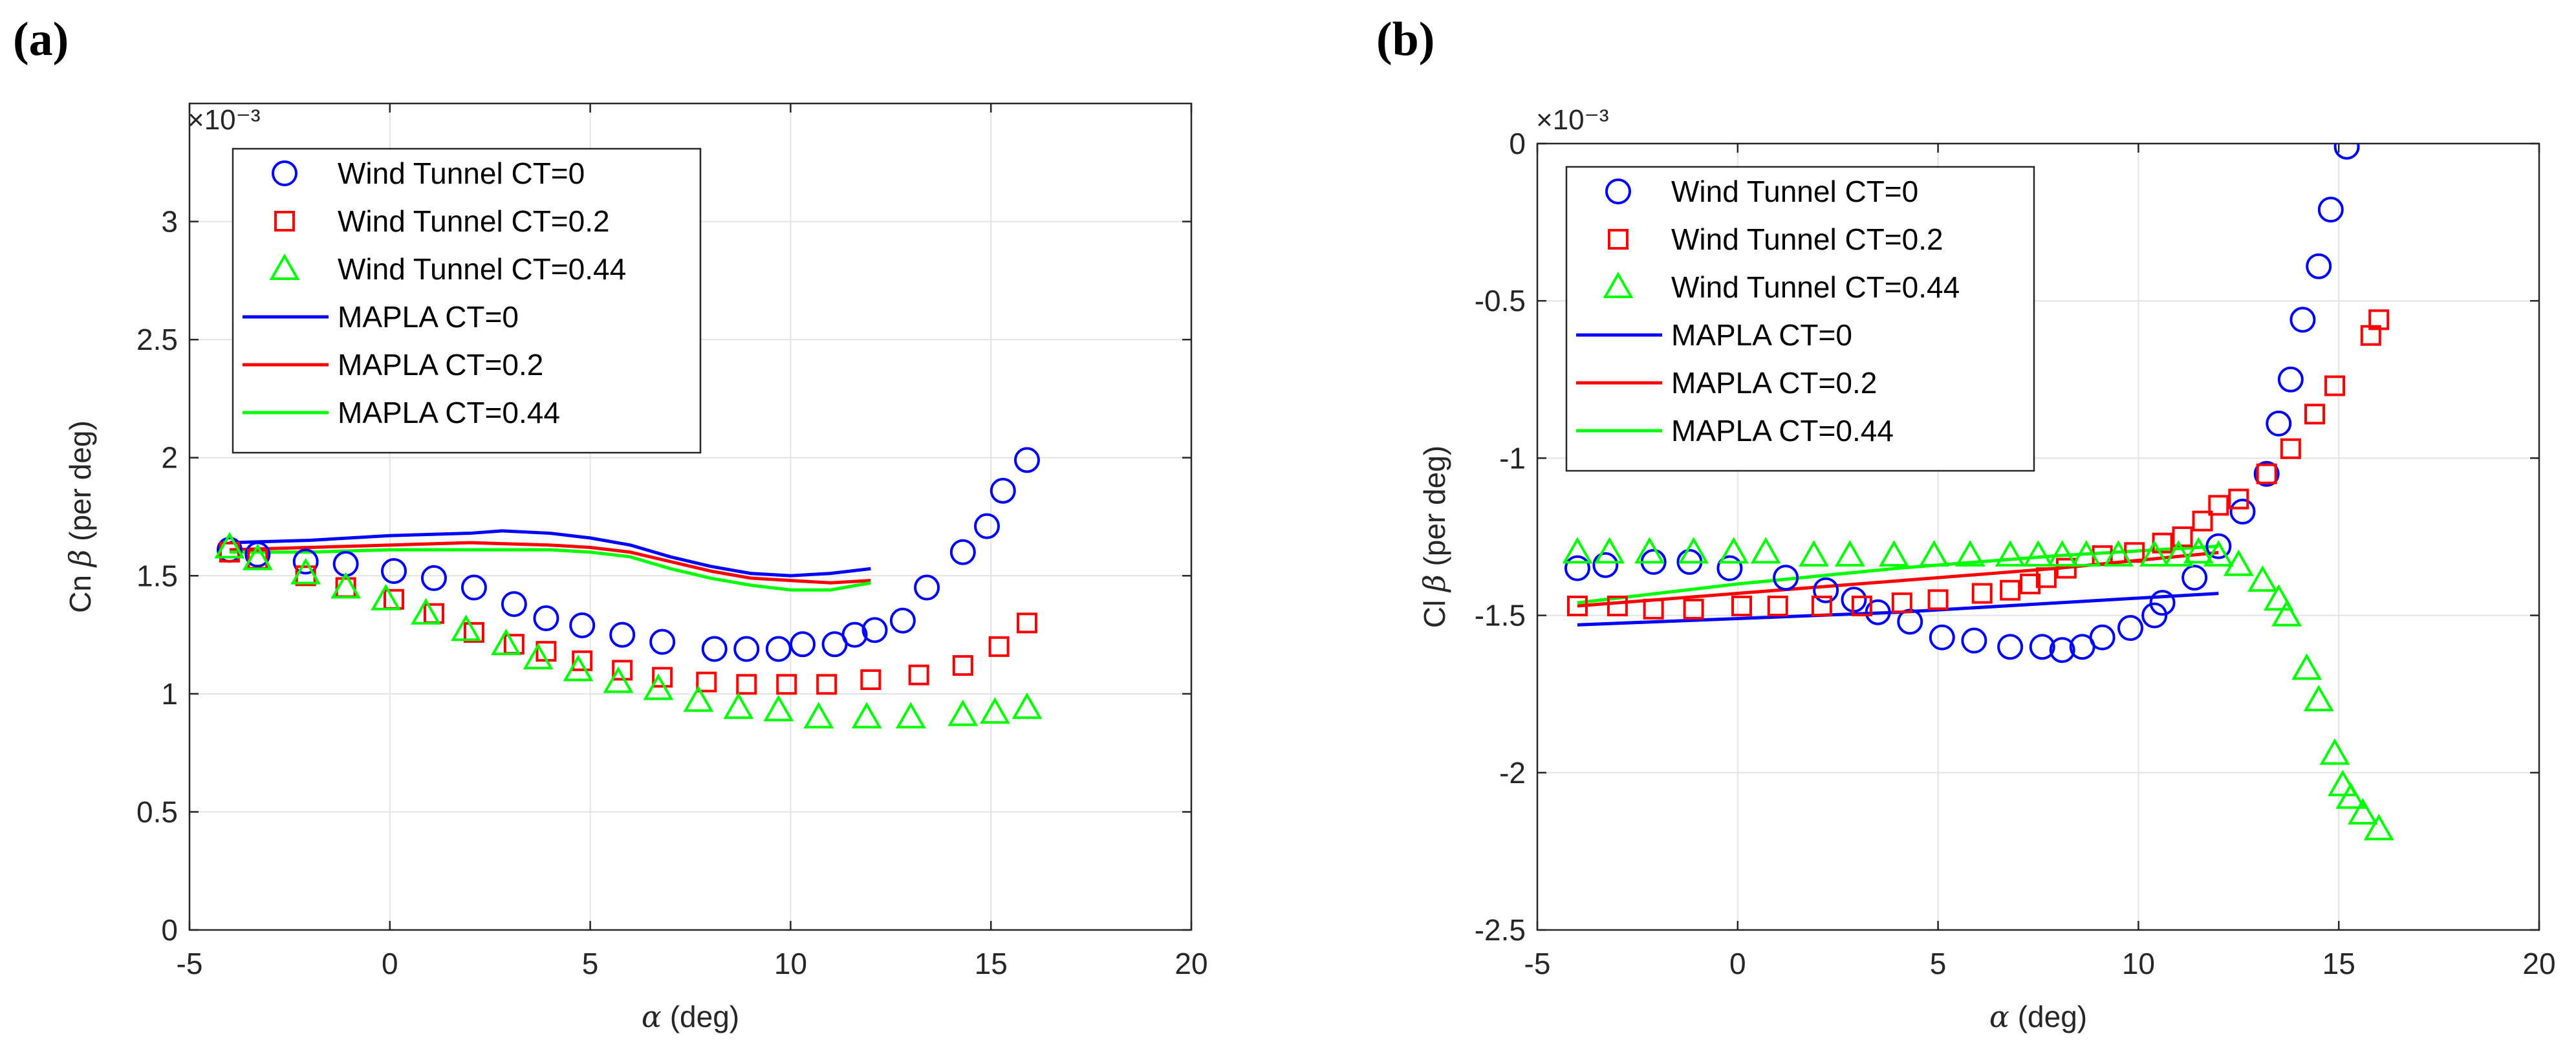 This screenshot has height=1058, width=2576. What do you see at coordinates (41, 40) in the screenshot?
I see `panel-label: (a)` at bounding box center [41, 40].